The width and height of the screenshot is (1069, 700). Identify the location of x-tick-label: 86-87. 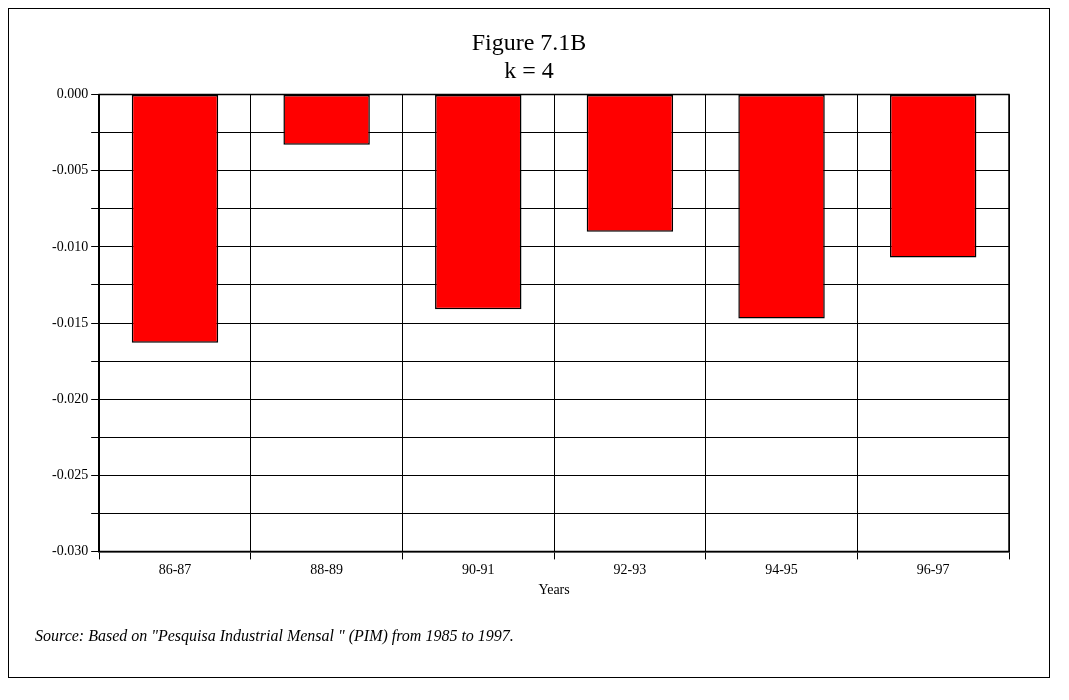
(175, 570).